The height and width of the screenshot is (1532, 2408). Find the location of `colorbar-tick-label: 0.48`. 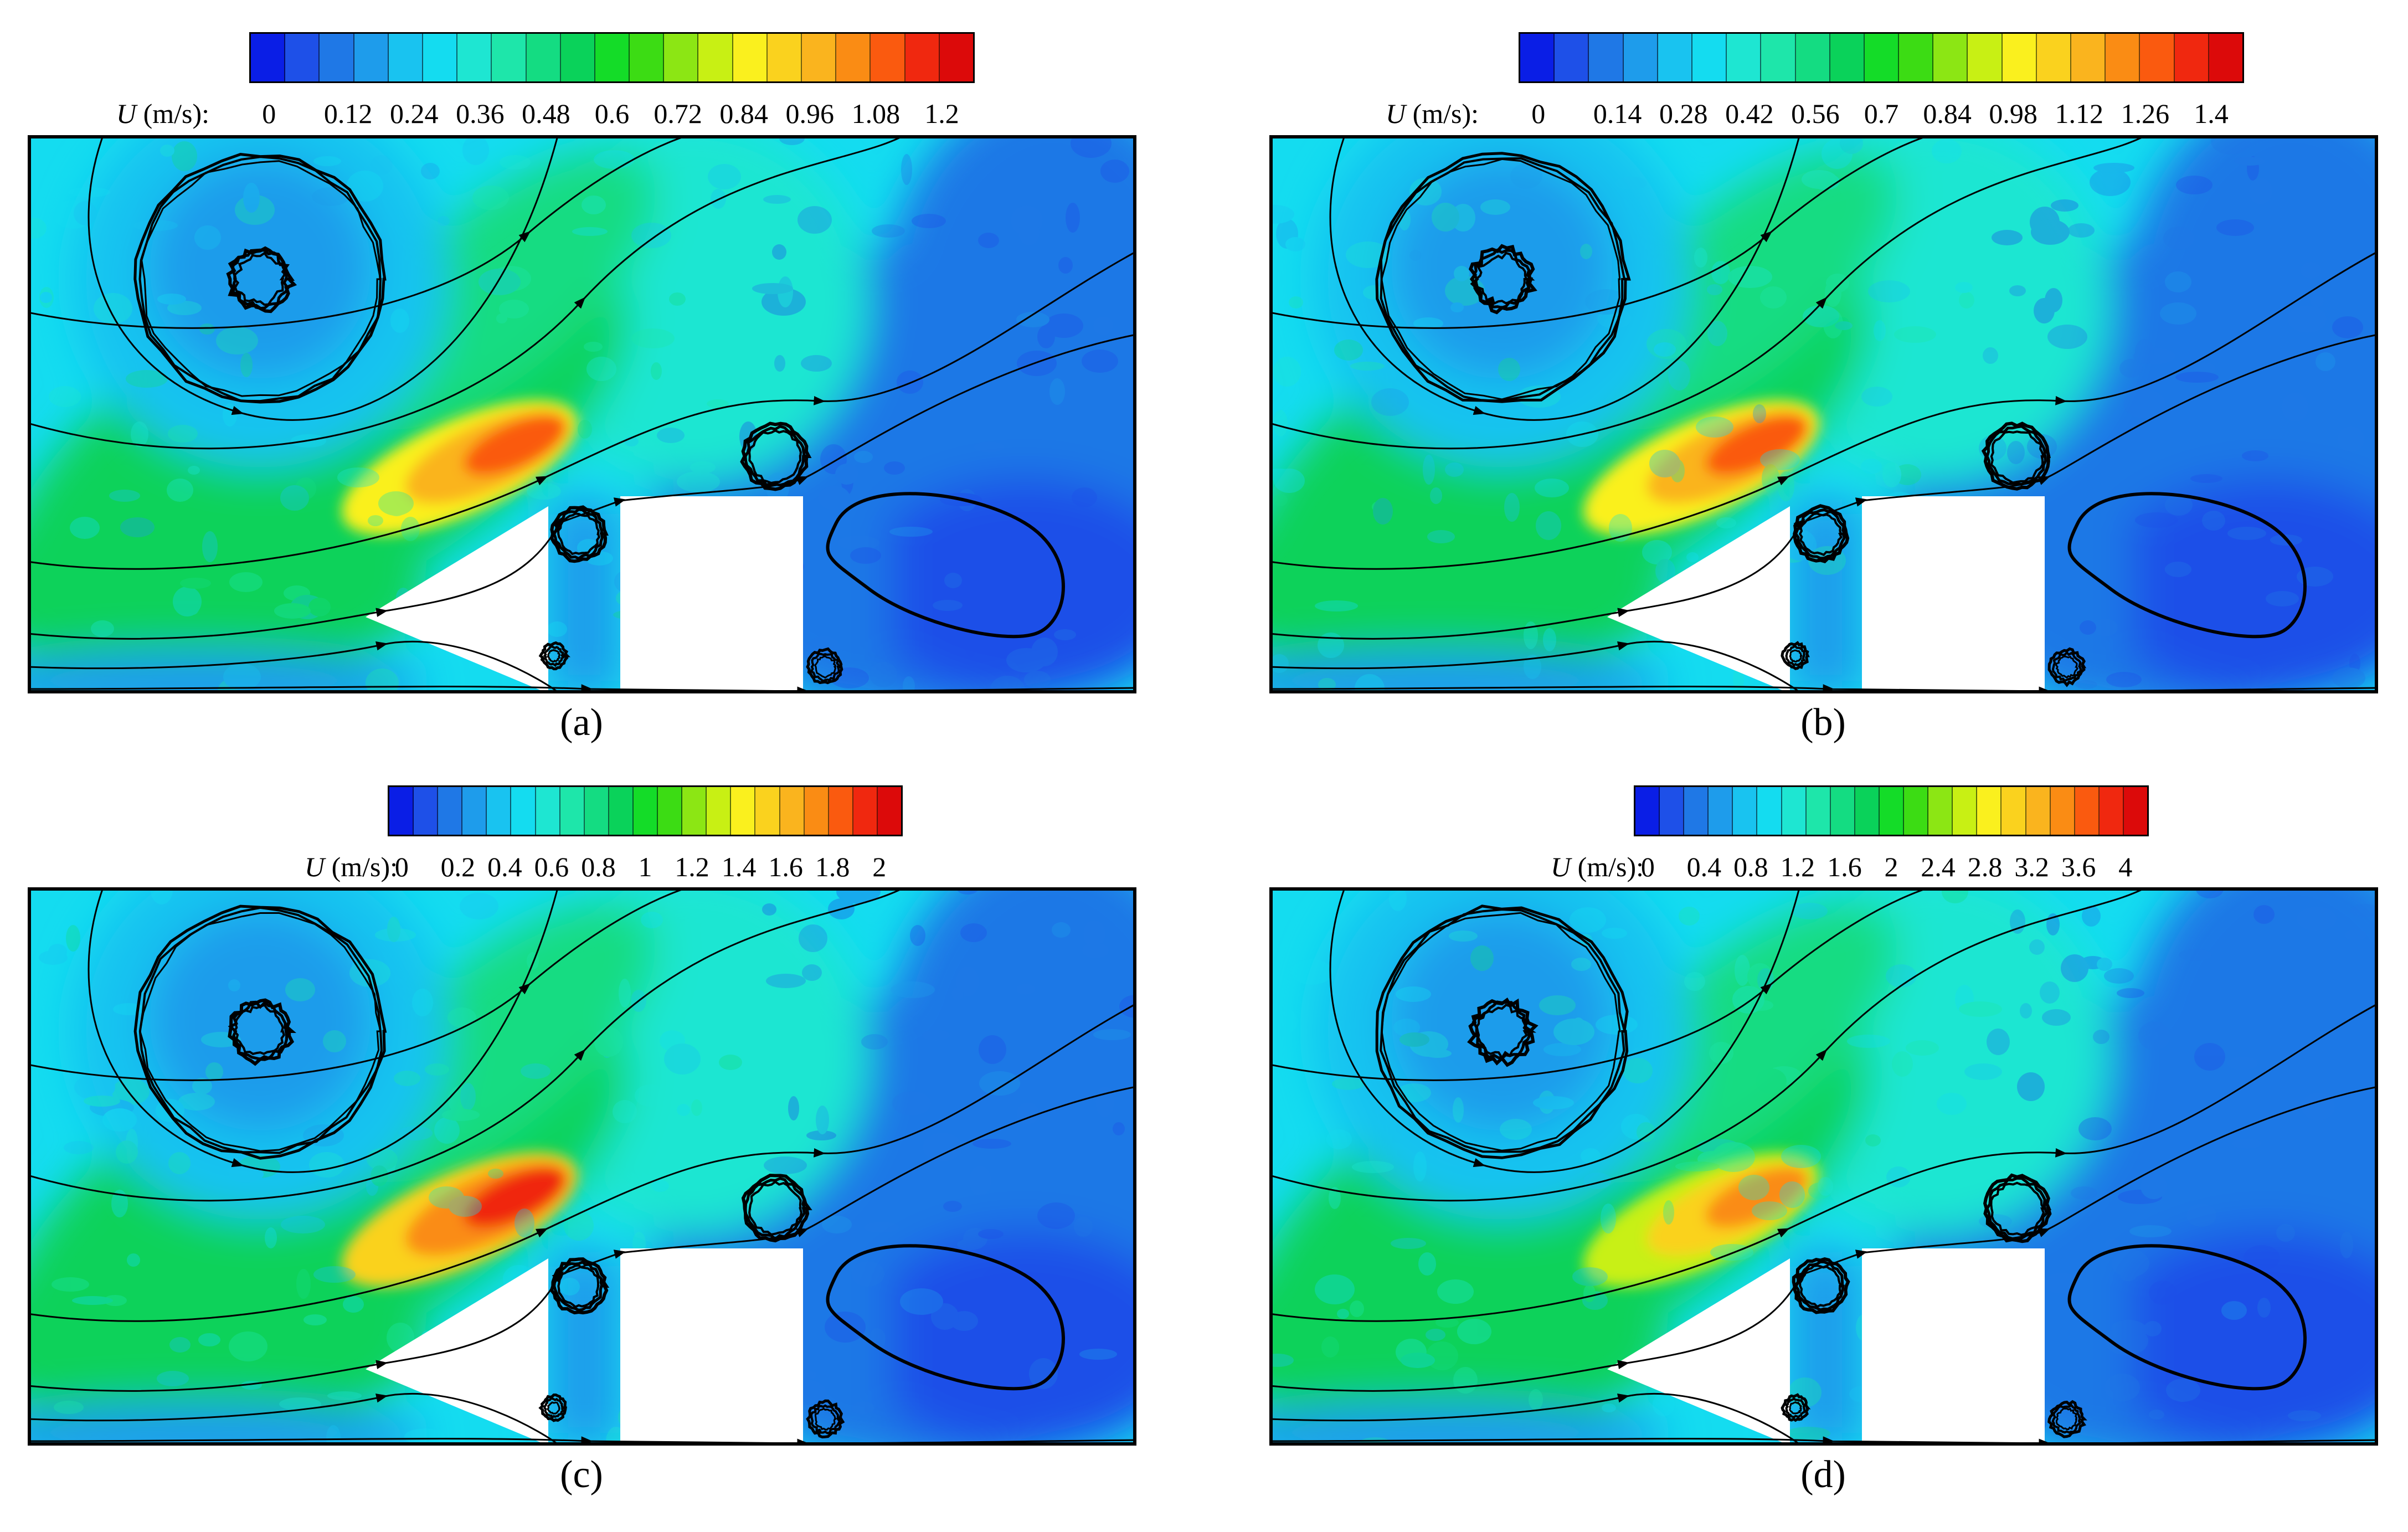

colorbar-tick-label: 0.48 is located at coordinates (546, 113).